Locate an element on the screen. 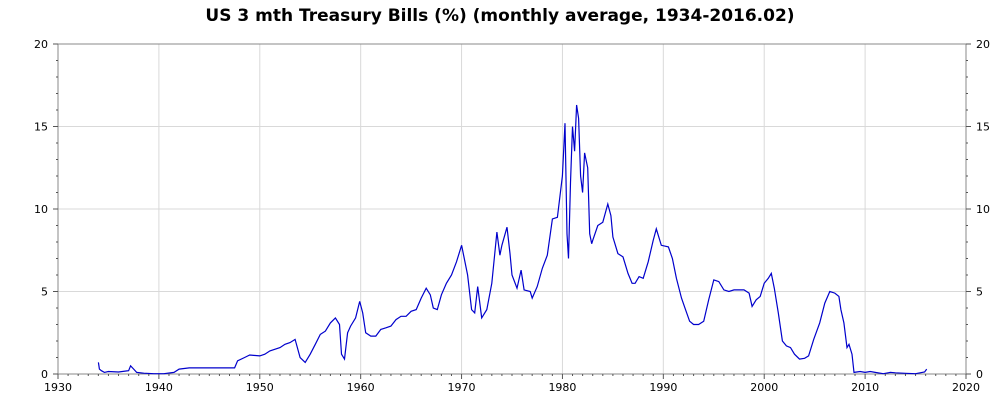  y-right-tick-label: 5 is located at coordinates (979, 292).